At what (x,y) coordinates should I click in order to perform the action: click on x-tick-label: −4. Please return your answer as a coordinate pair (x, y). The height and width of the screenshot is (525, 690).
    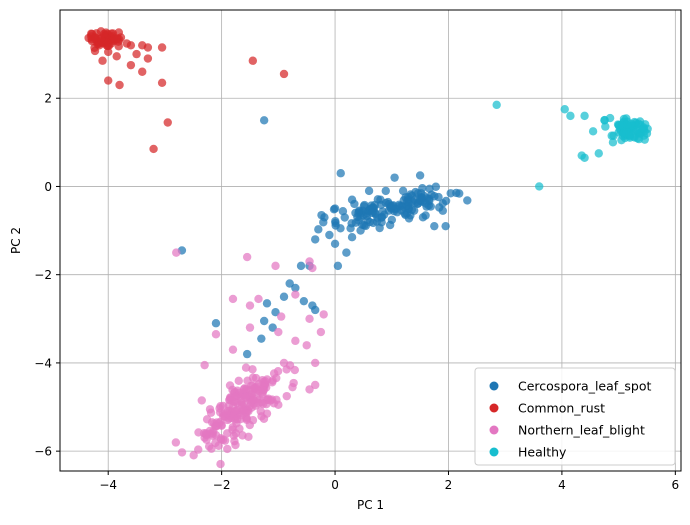
    Looking at the image, I should click on (108, 485).